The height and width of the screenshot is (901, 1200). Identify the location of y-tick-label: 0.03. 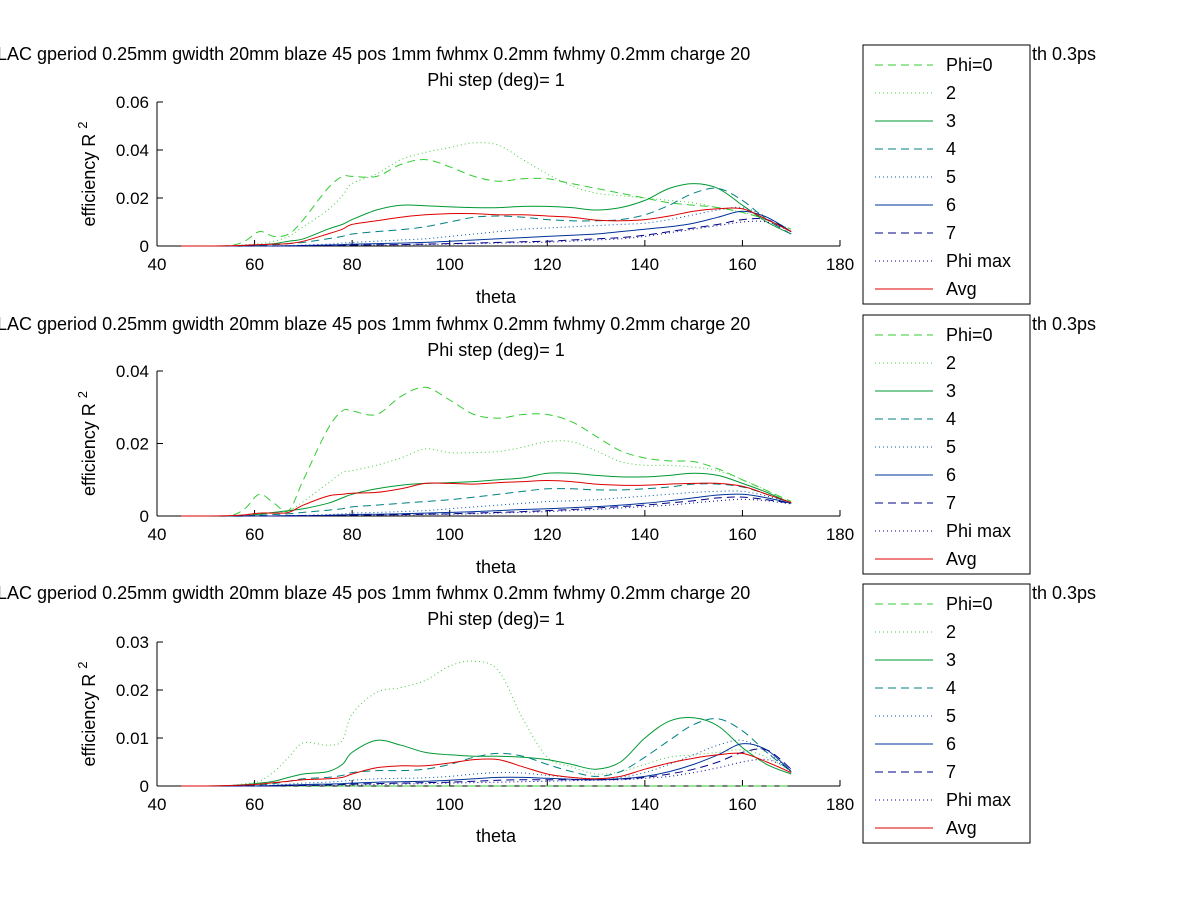
(132, 642).